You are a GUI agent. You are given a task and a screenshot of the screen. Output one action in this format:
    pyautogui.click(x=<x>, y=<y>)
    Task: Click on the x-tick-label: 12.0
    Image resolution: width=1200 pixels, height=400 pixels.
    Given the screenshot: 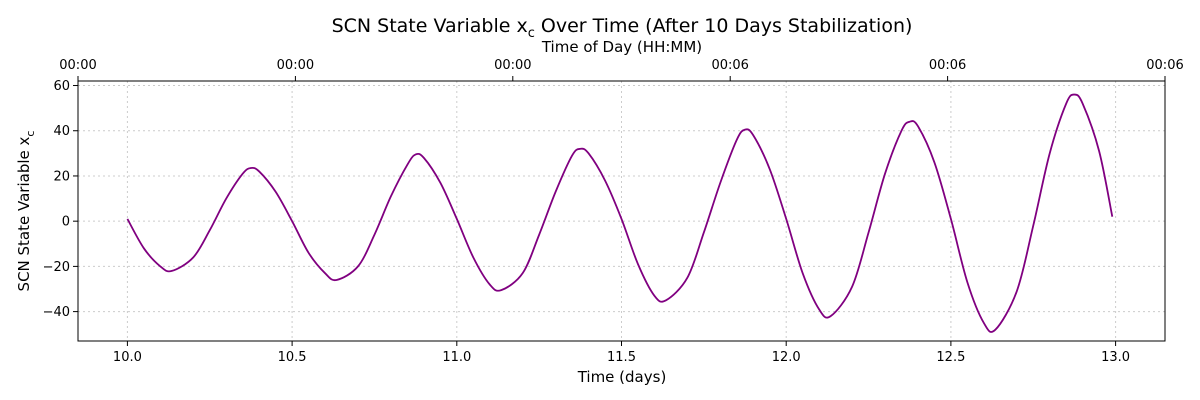 What is the action you would take?
    pyautogui.click(x=786, y=357)
    